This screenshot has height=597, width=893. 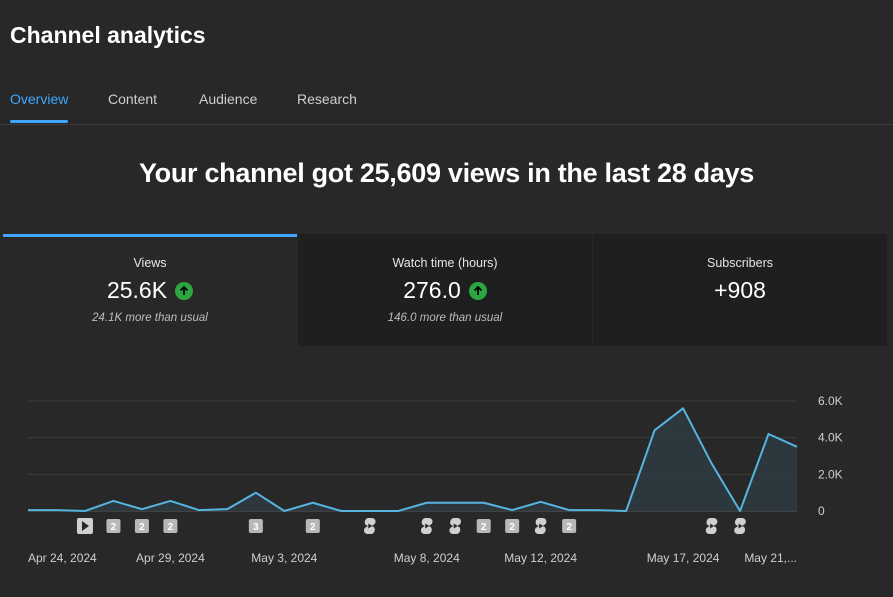 I want to click on metric-value-row: 276.0, so click(x=445, y=290).